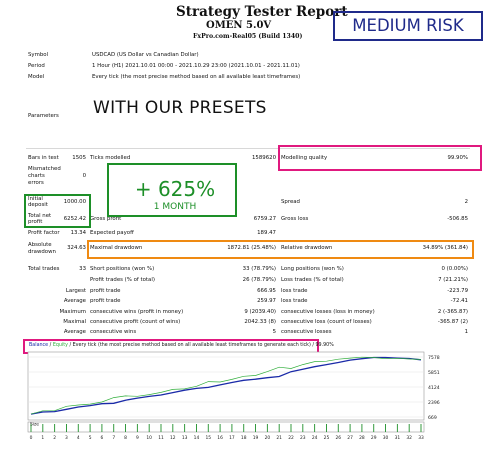 Image resolution: width=500 pixels, height=449 pixels. Describe the element at coordinates (36, 66) in the screenshot. I see `period-label: Period` at that location.